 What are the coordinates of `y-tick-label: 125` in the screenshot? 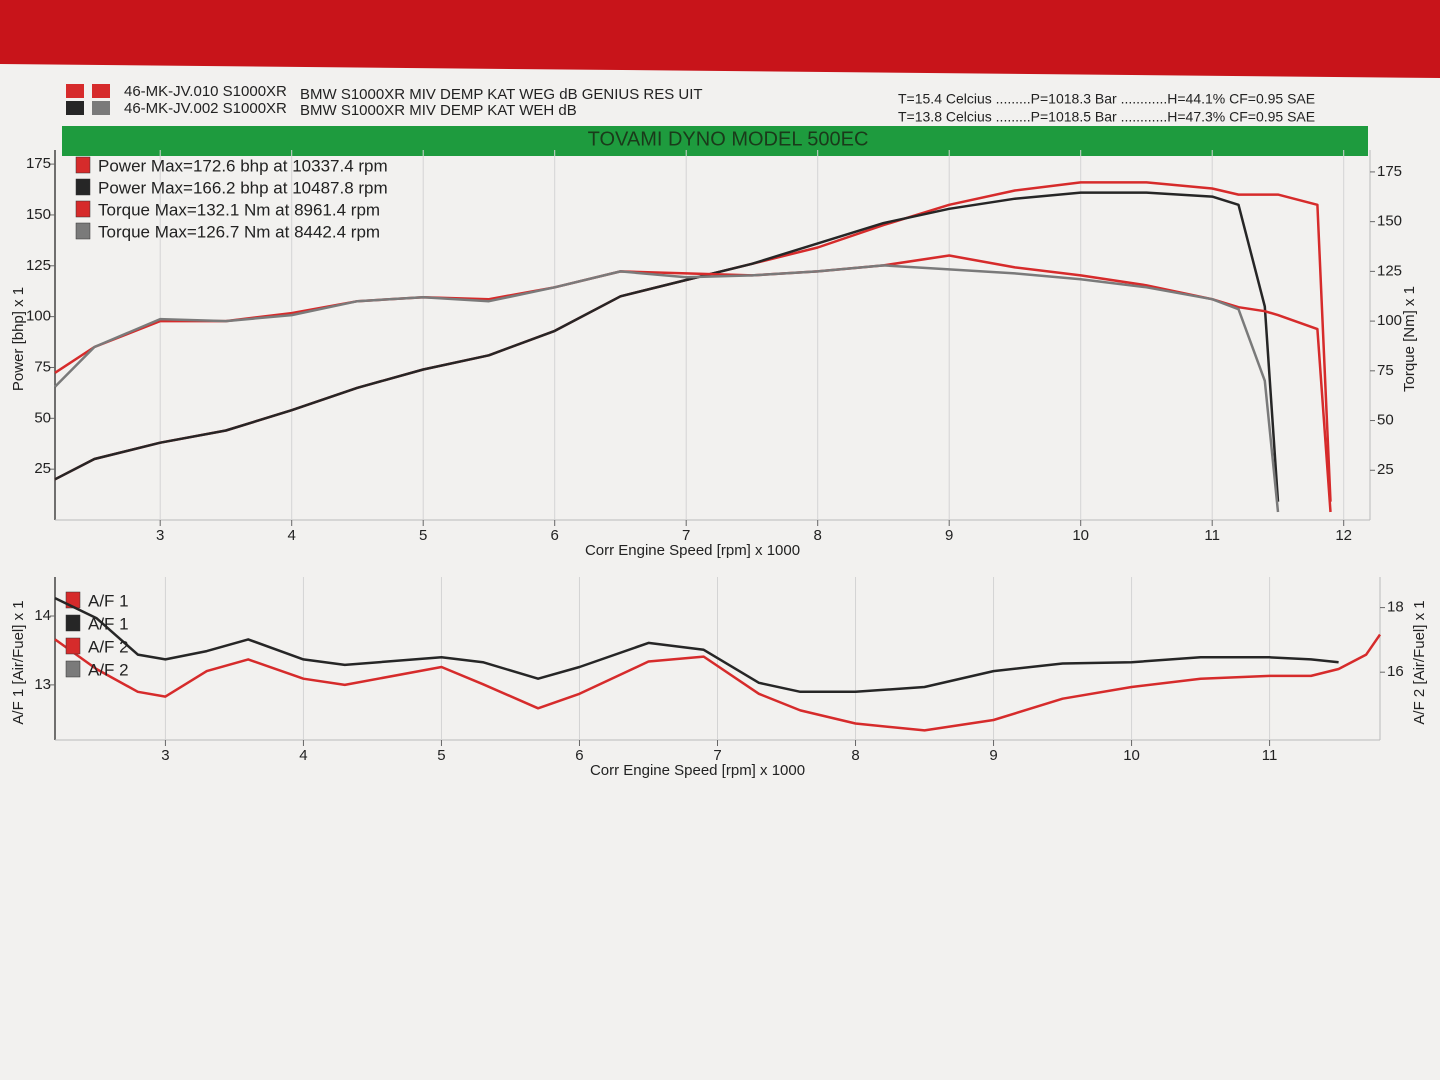 It's located at (38, 265).